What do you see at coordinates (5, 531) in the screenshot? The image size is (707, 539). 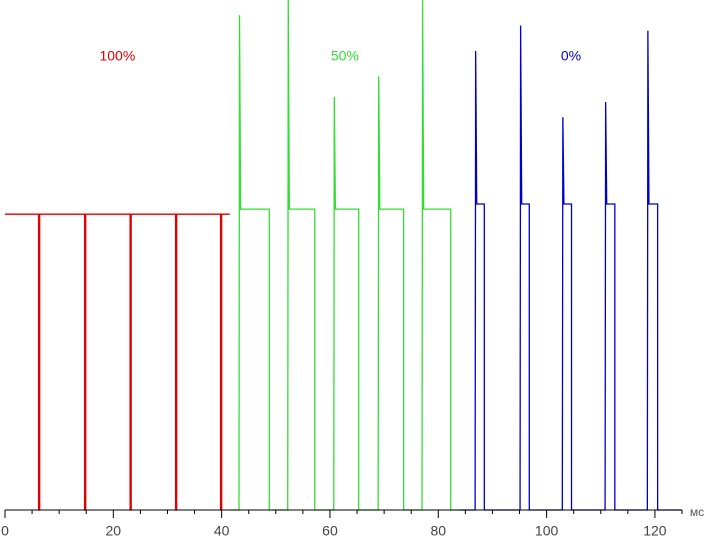 I see `x-tick-label: 0` at bounding box center [5, 531].